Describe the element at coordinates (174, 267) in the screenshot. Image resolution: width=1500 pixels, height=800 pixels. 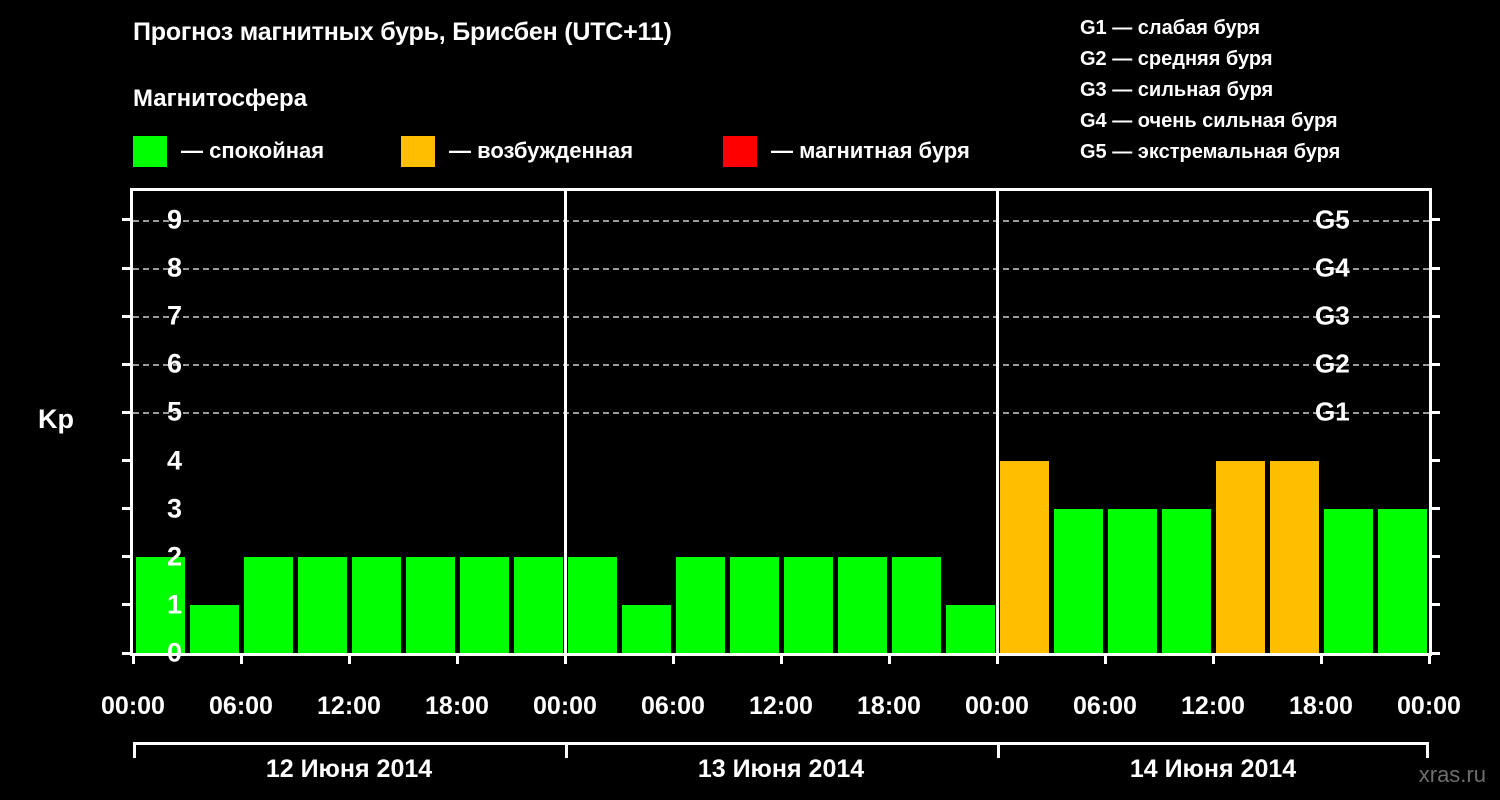
I see `y-axis-label-8: 8` at that location.